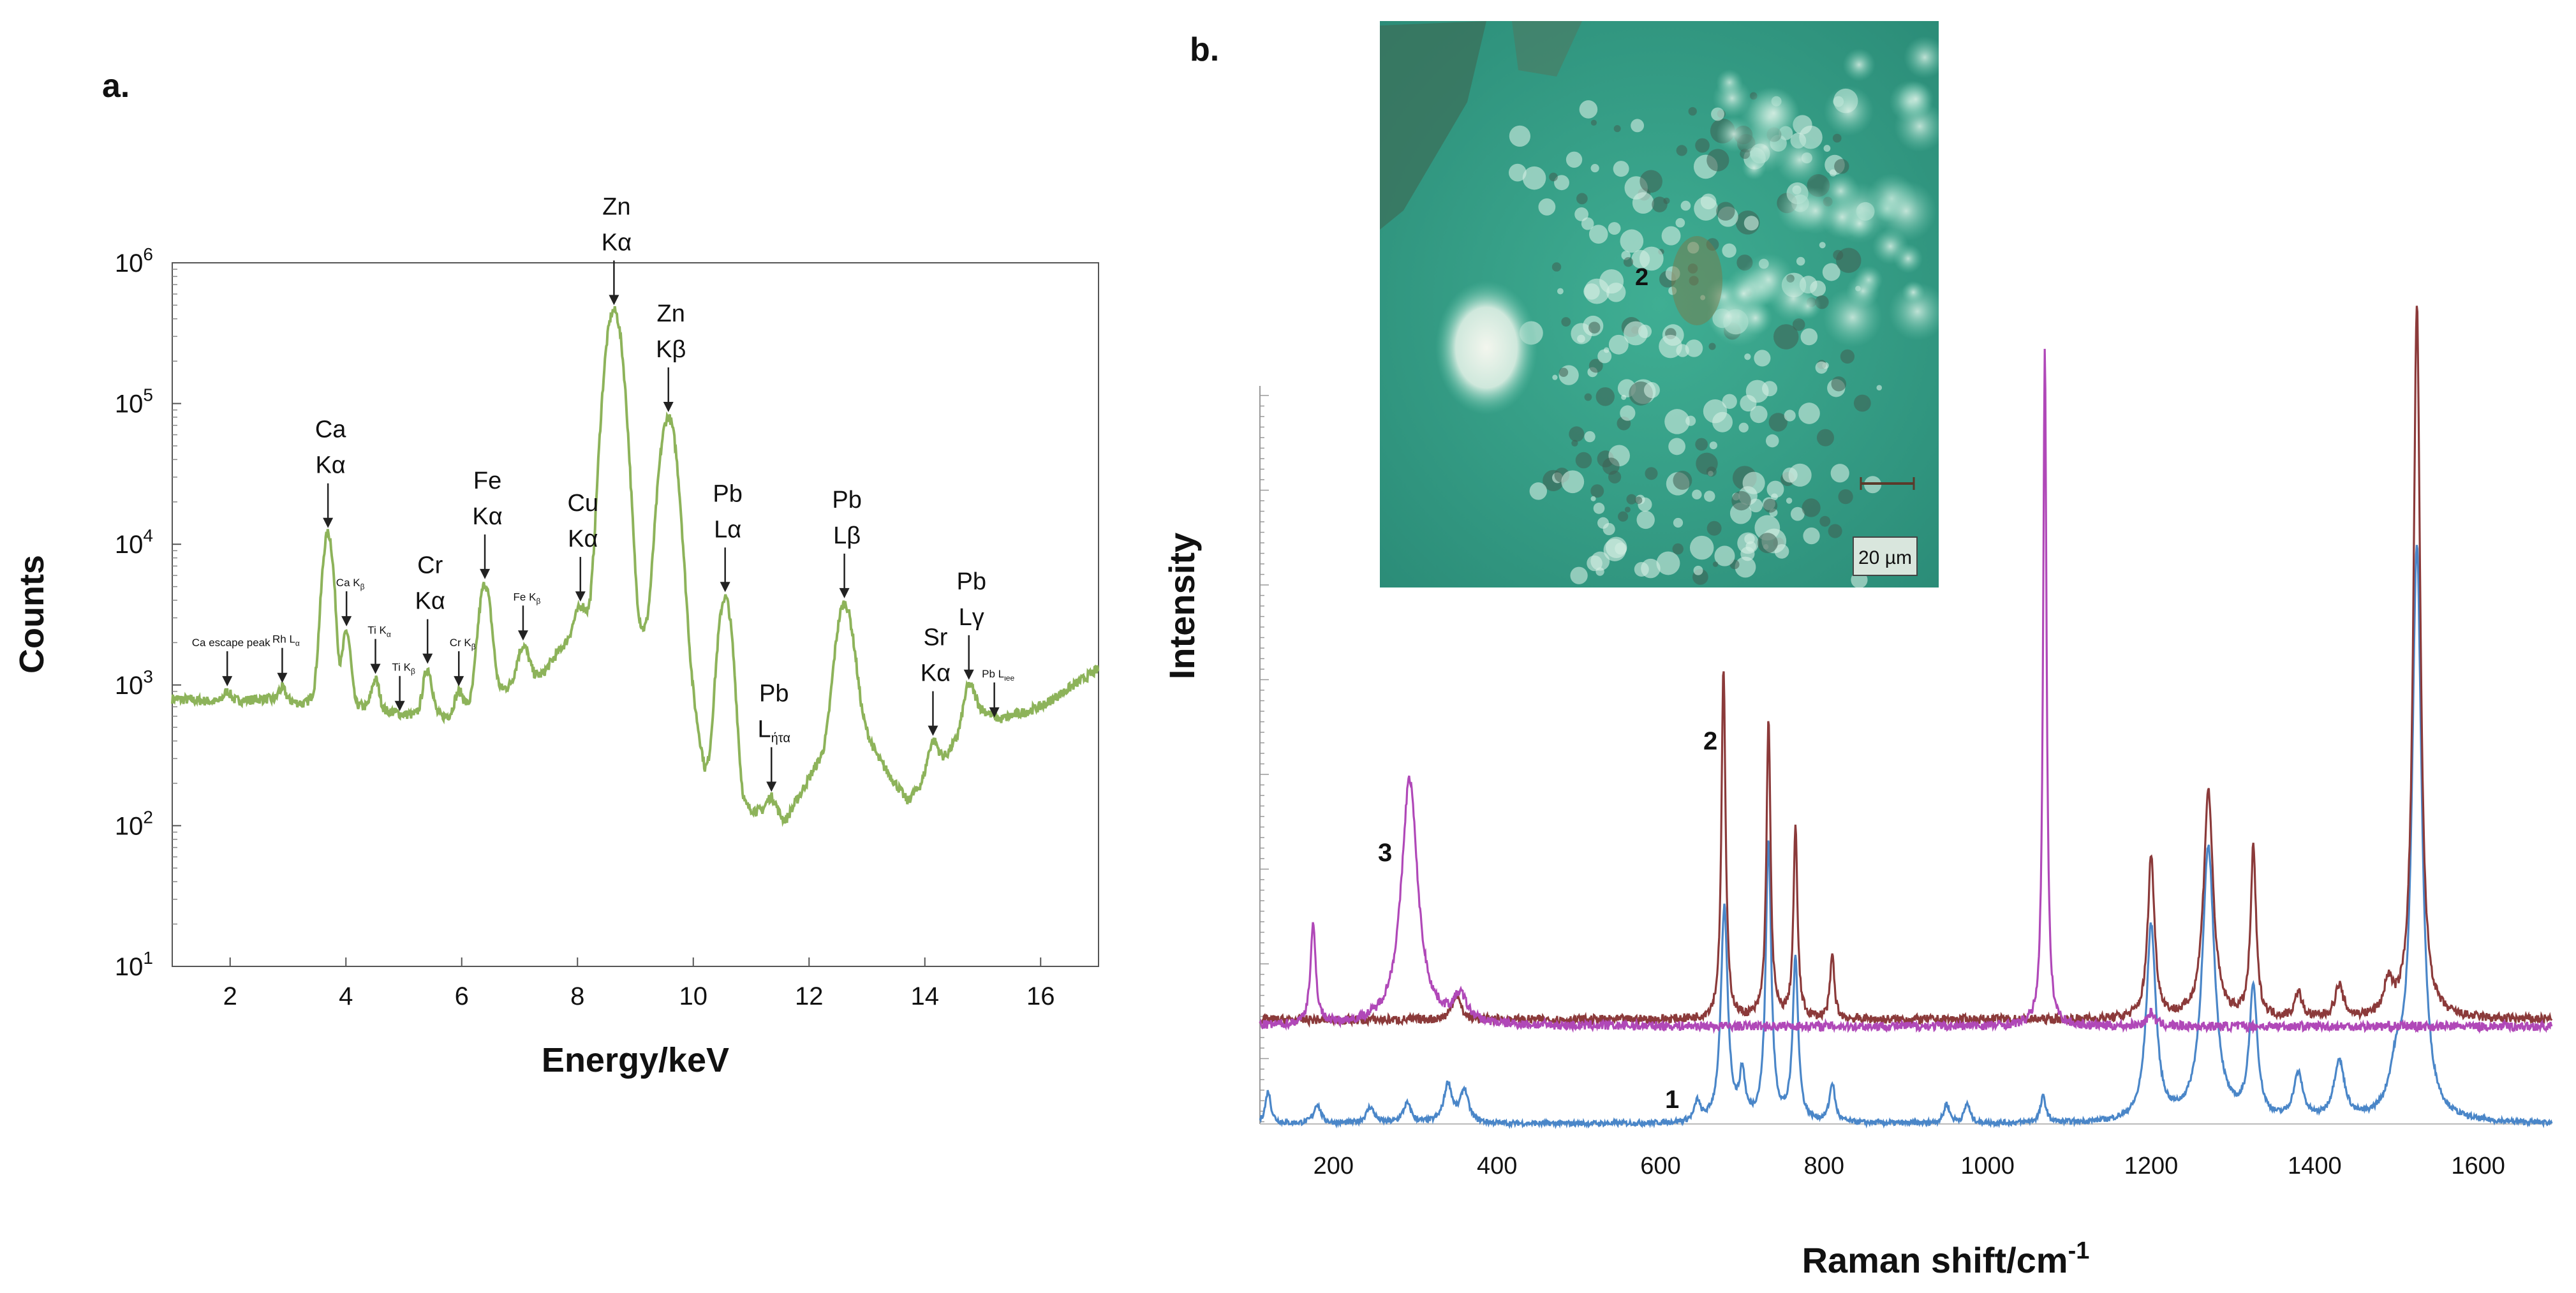 The width and height of the screenshot is (2576, 1293). Describe the element at coordinates (2079, 1251) in the screenshot. I see `raman-x-axis-label-sup: -1` at that location.